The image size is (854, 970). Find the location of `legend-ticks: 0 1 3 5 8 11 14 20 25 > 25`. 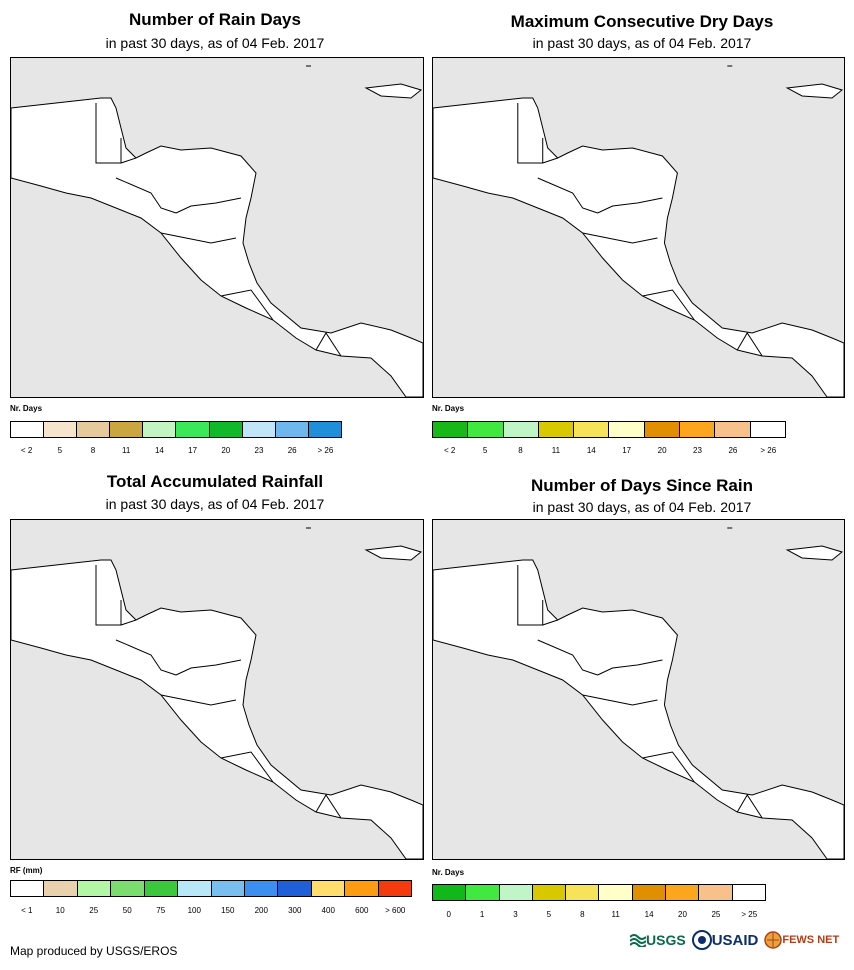

legend-ticks: 0 1 3 5 8 11 14 20 25 > 25 is located at coordinates (599, 915).